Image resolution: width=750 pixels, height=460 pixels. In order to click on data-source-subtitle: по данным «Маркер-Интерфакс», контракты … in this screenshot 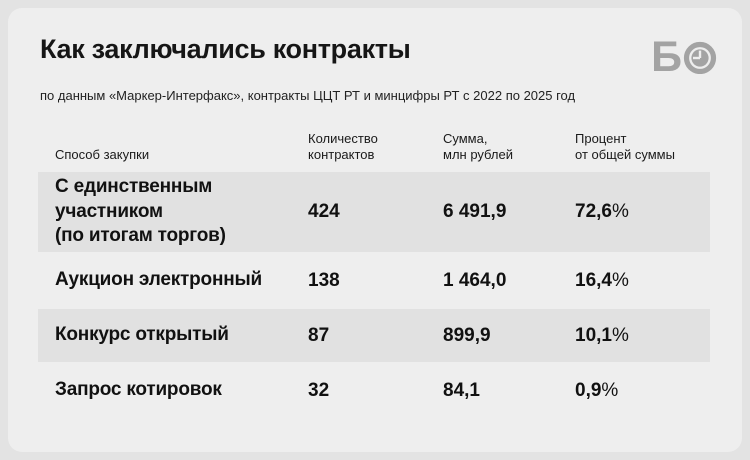, I will do `click(308, 95)`.